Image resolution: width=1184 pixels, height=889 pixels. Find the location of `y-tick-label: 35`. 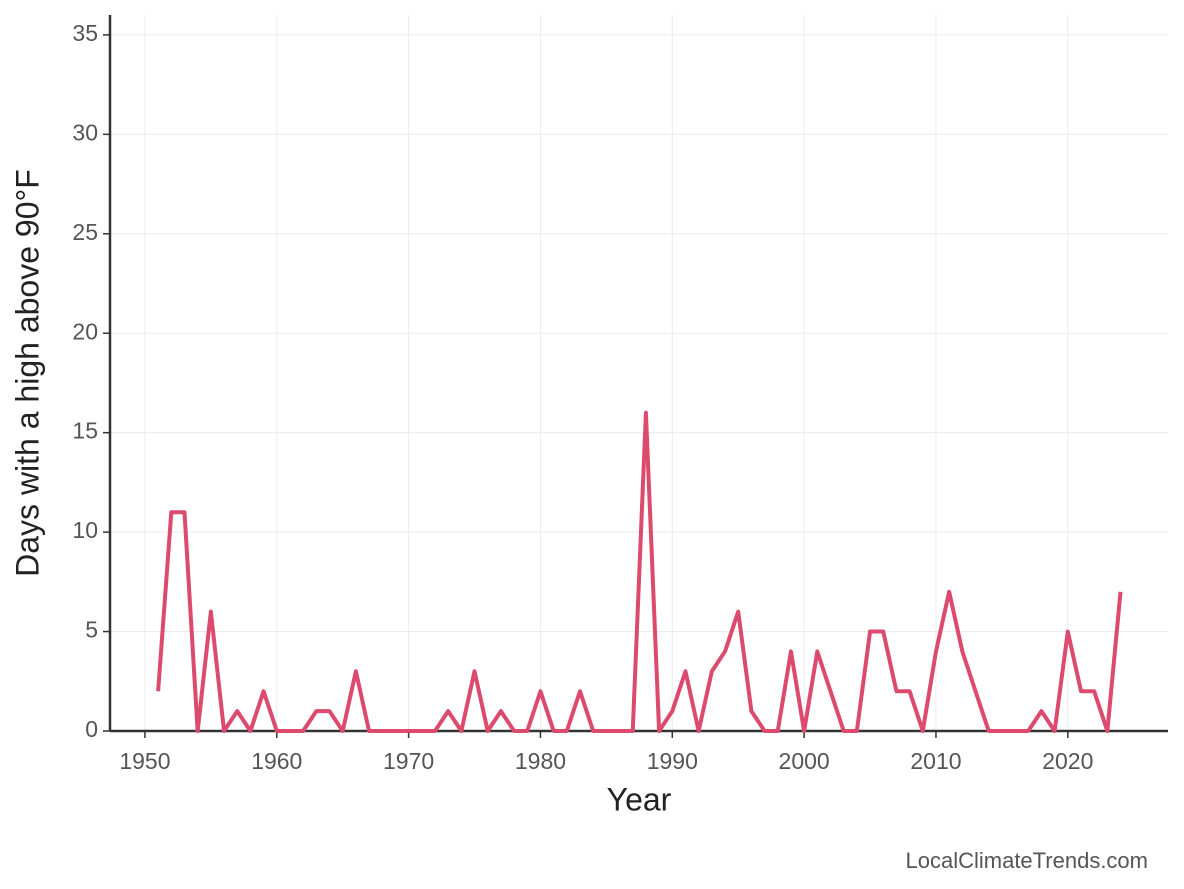

y-tick-label: 35 is located at coordinates (85, 33).